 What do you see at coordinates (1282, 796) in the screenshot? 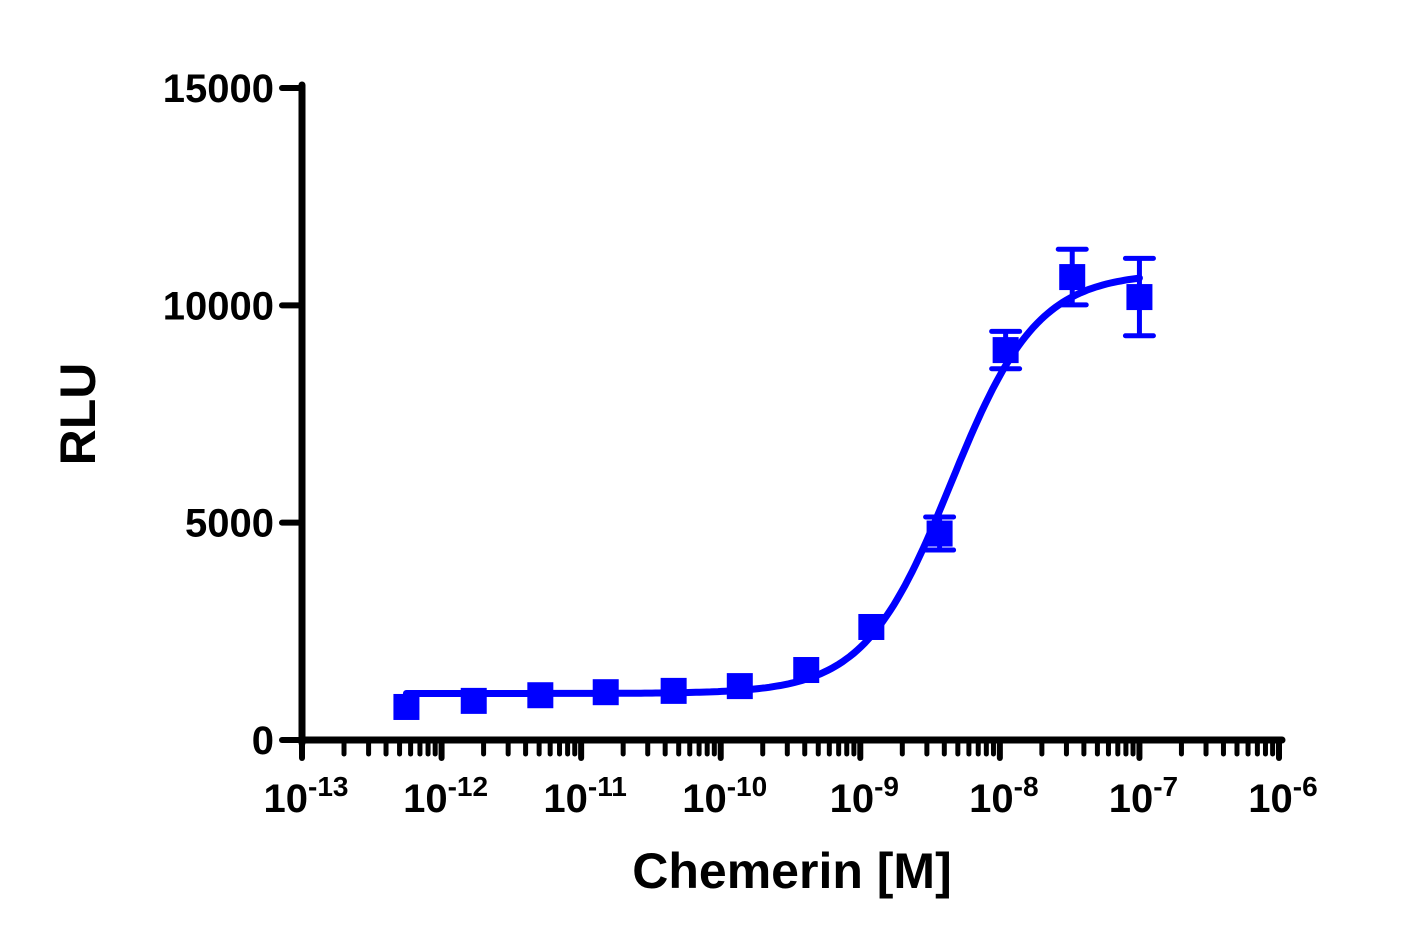
I see `x-tick-label: 10⁻⁶` at bounding box center [1282, 796].